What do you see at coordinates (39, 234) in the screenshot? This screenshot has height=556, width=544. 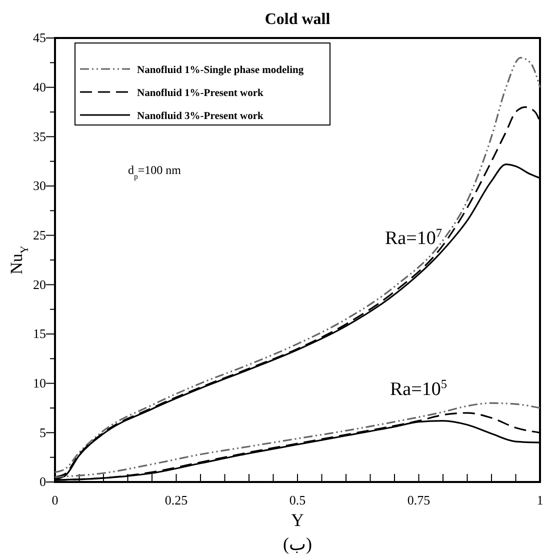 I see `y-tick-label: 25` at bounding box center [39, 234].